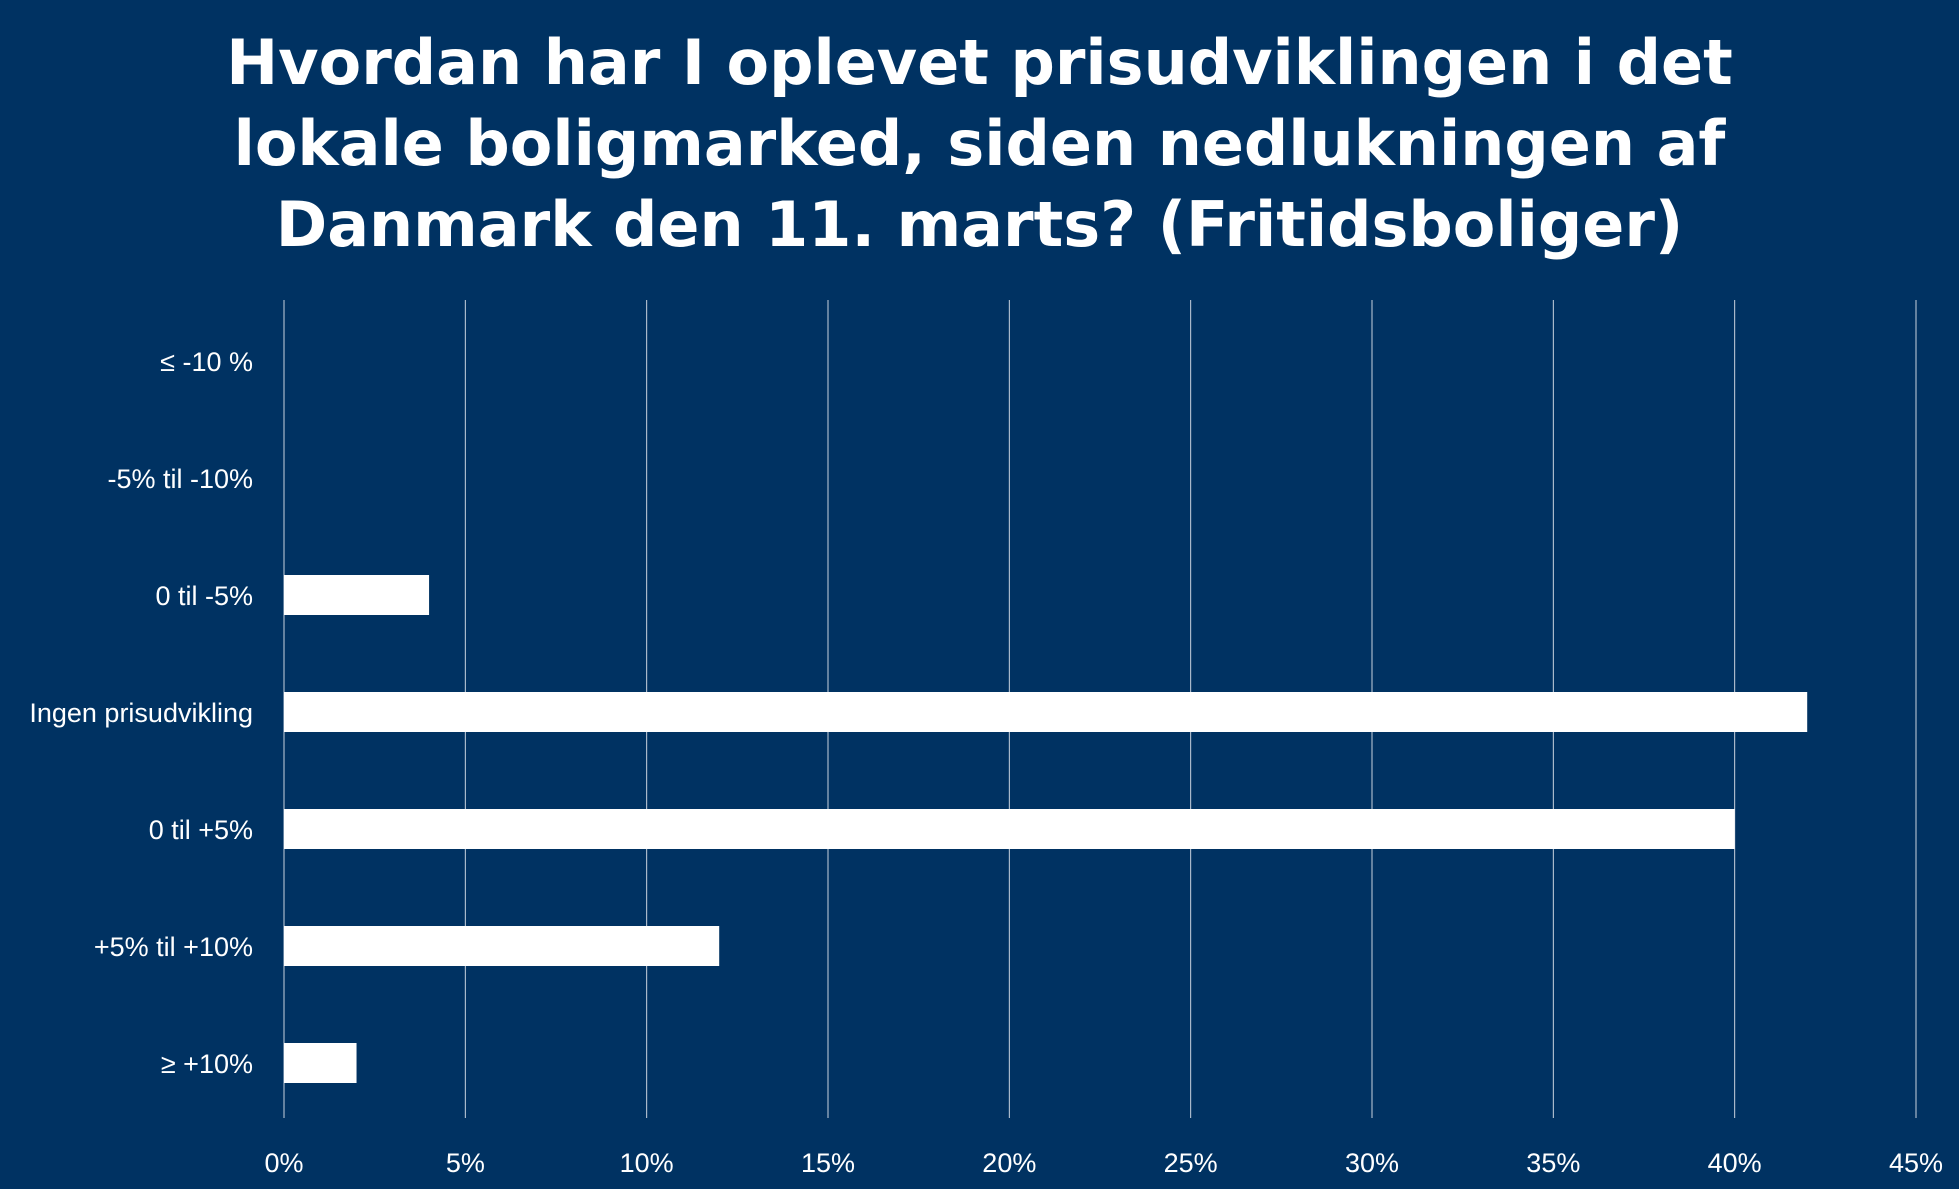  I want to click on x-tick-label: 0%, so click(283, 1163).